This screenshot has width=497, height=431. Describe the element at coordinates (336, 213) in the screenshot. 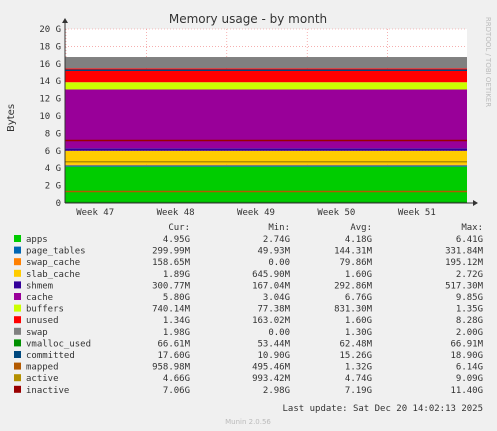

I see `x-tick-label: Week 50` at that location.